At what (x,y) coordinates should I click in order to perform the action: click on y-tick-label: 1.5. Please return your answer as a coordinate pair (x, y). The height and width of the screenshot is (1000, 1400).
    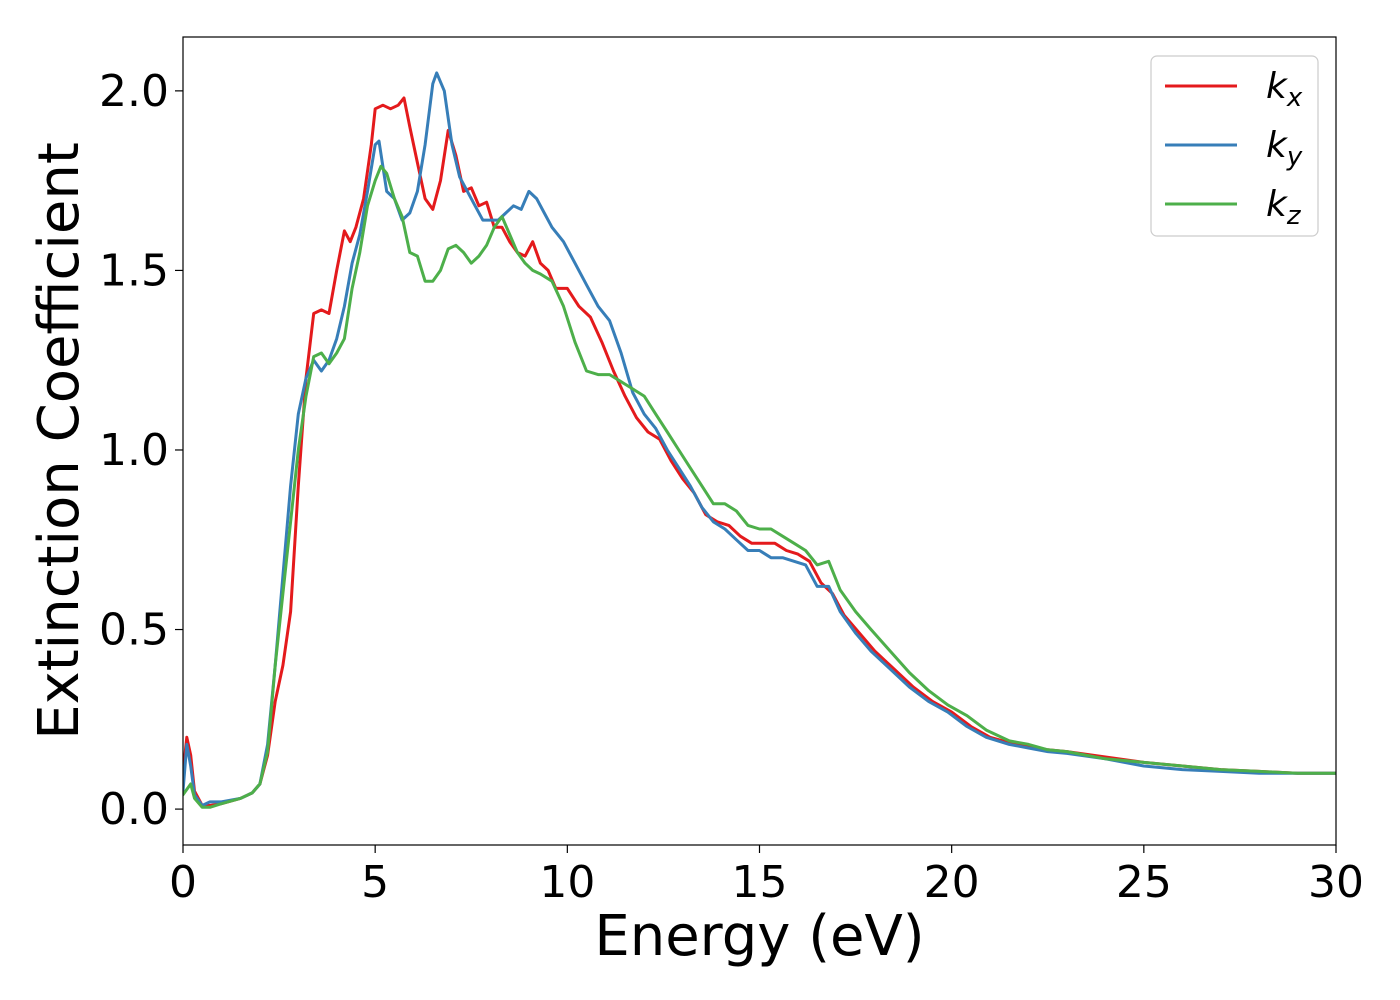
    Looking at the image, I should click on (134, 270).